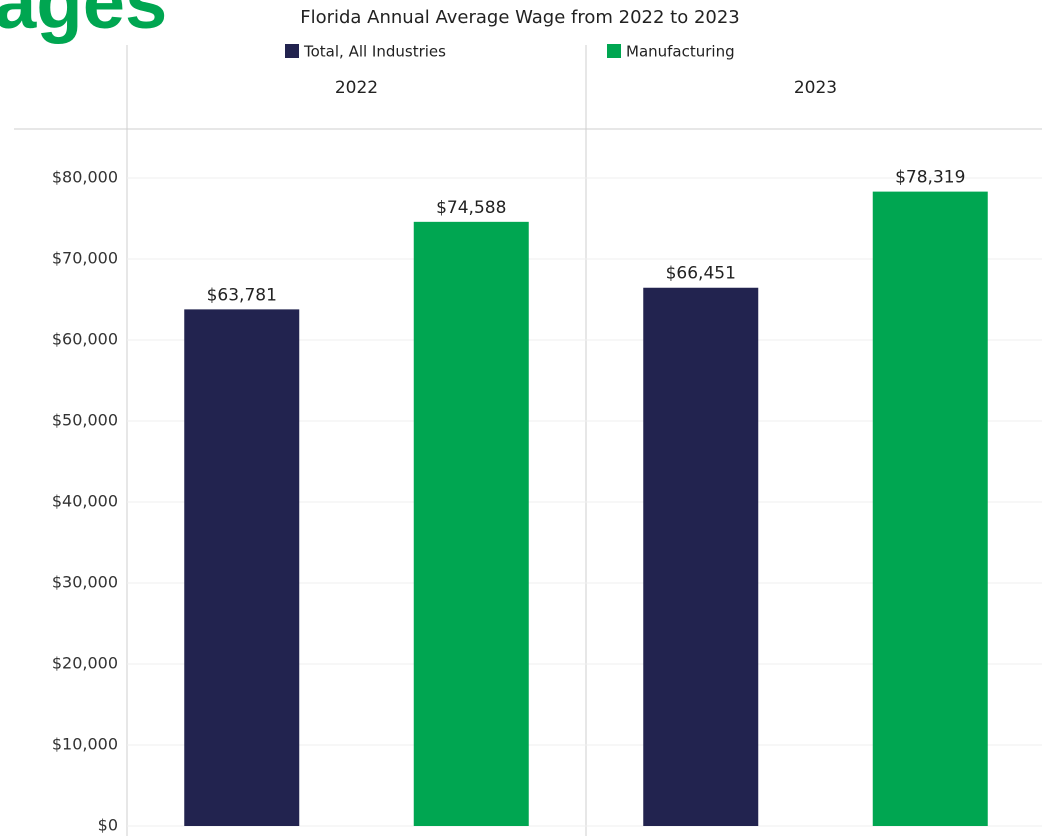 This screenshot has height=836, width=1042. I want to click on value-label: $74,588, so click(471, 208).